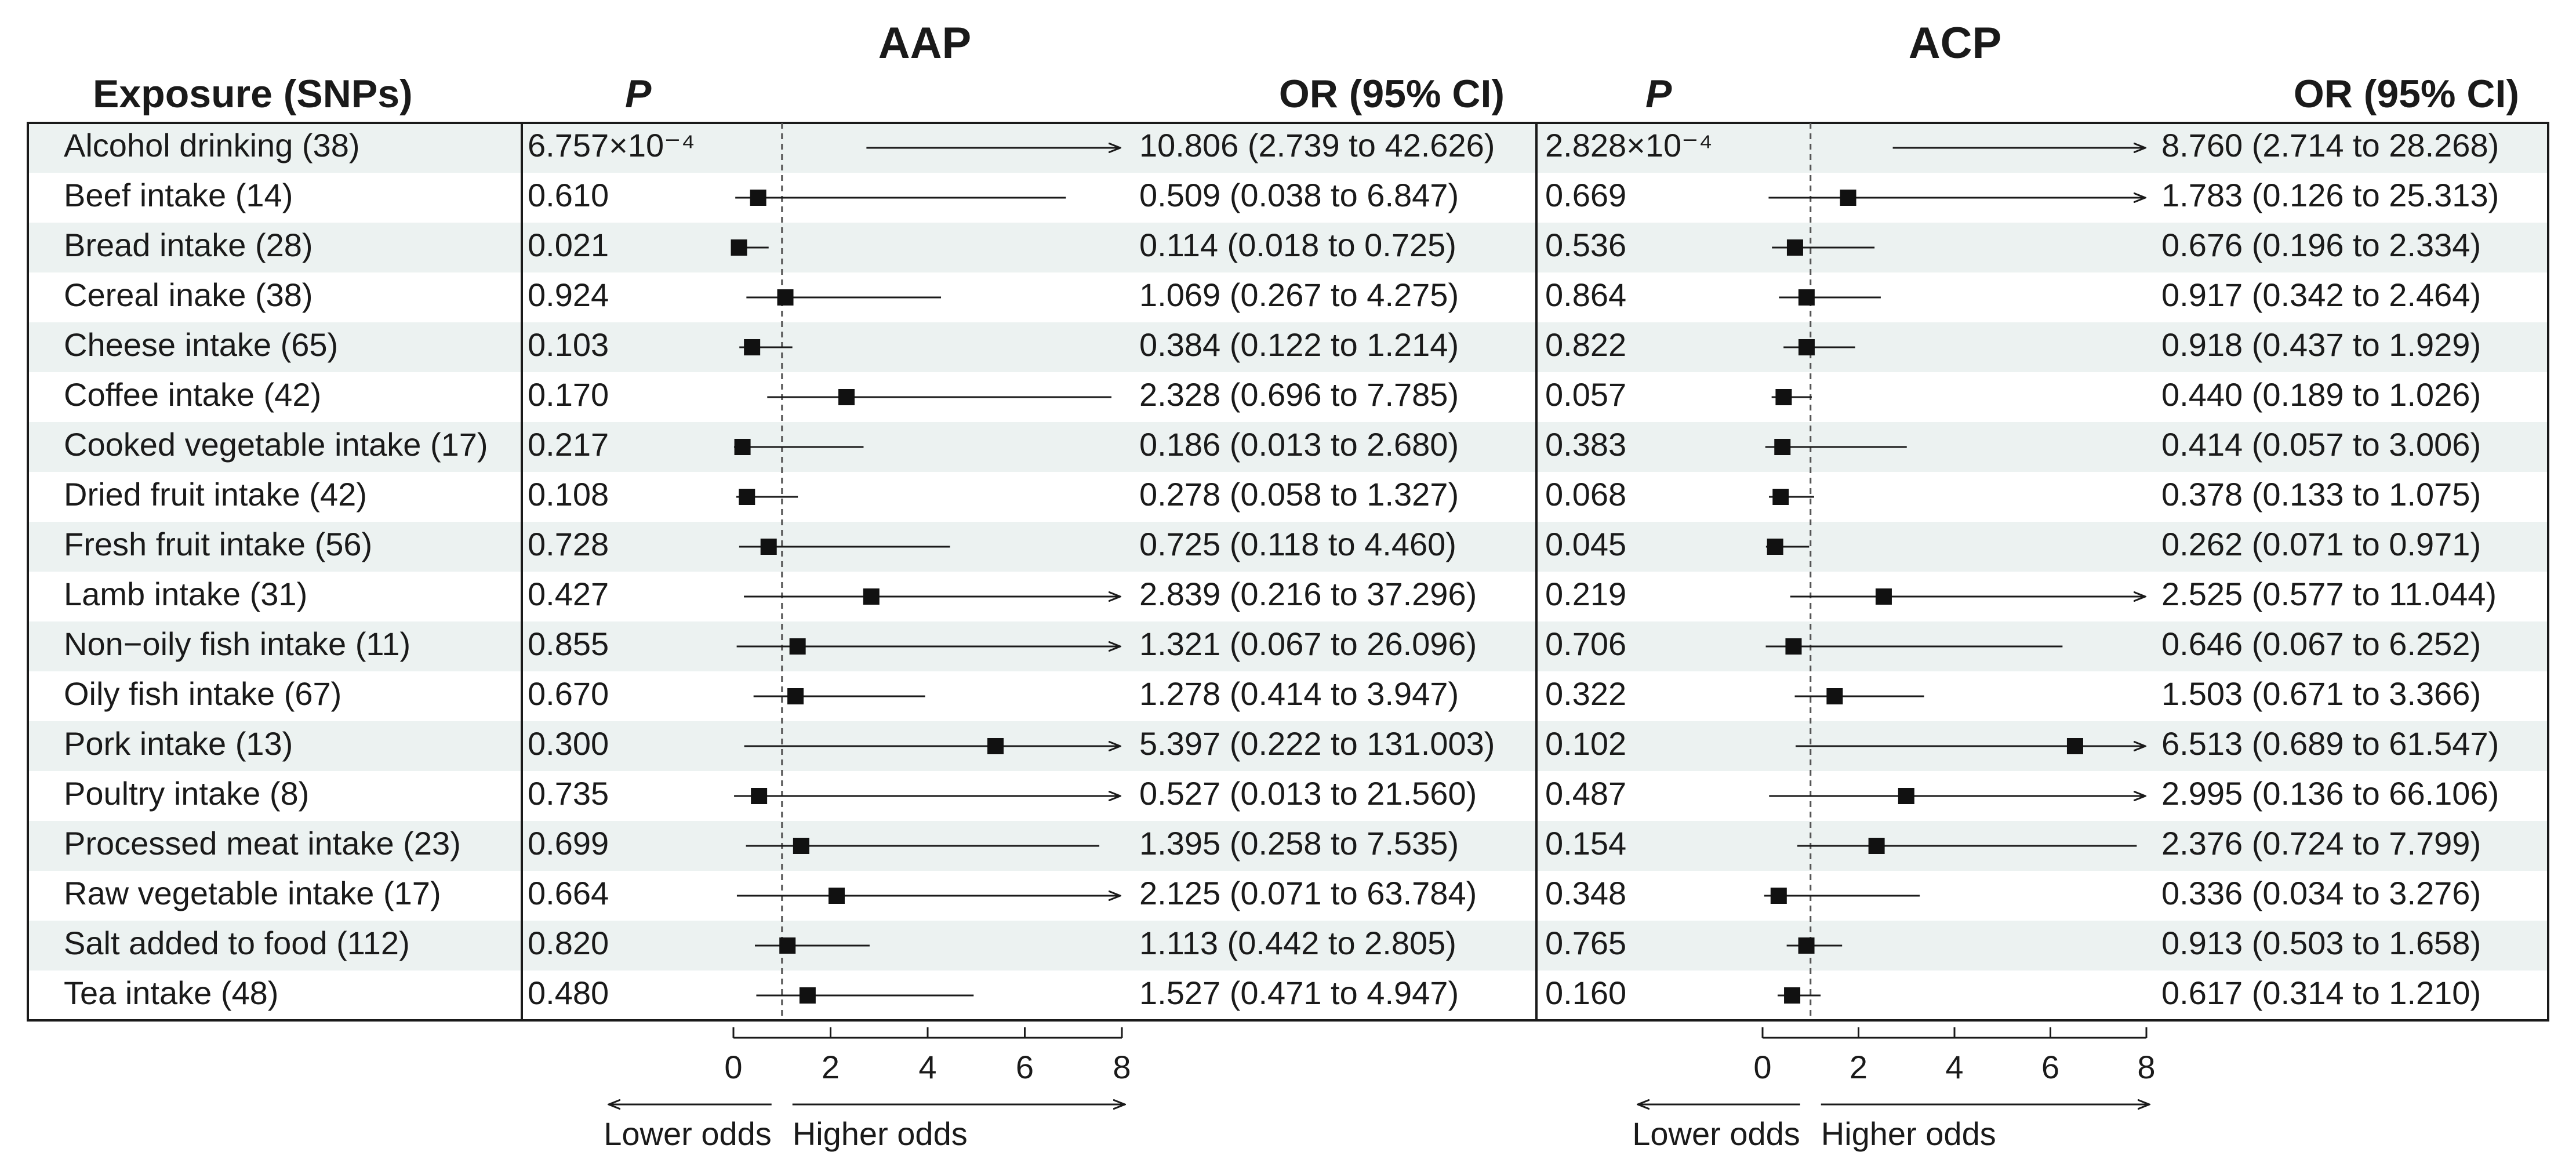 This screenshot has height=1174, width=2576. I want to click on exposure-label: Non−oily fish intake (11), so click(237, 644).